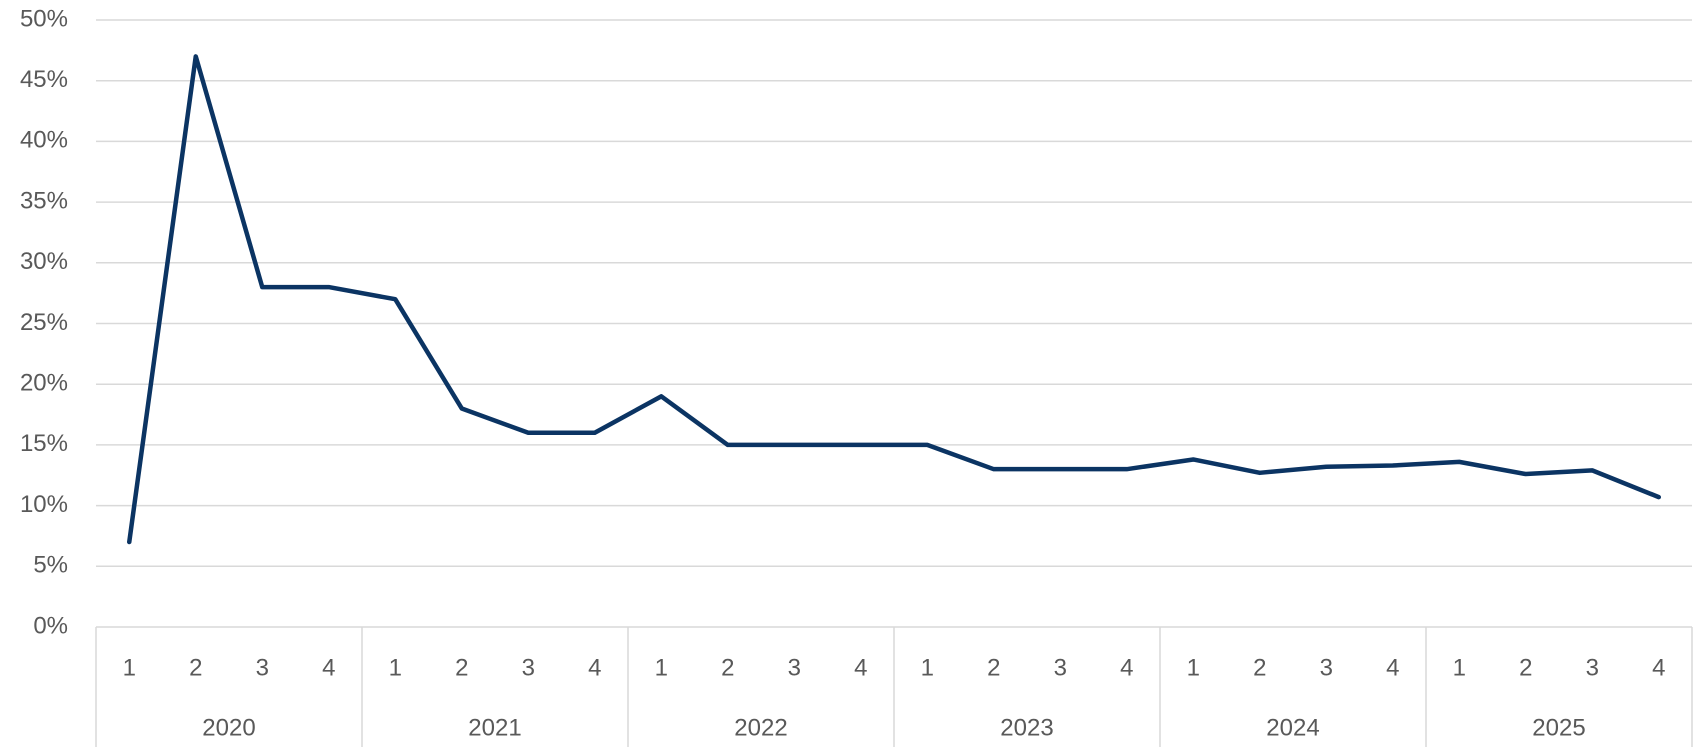 The height and width of the screenshot is (747, 1696). I want to click on x-group-label: 2024, so click(1292, 727).